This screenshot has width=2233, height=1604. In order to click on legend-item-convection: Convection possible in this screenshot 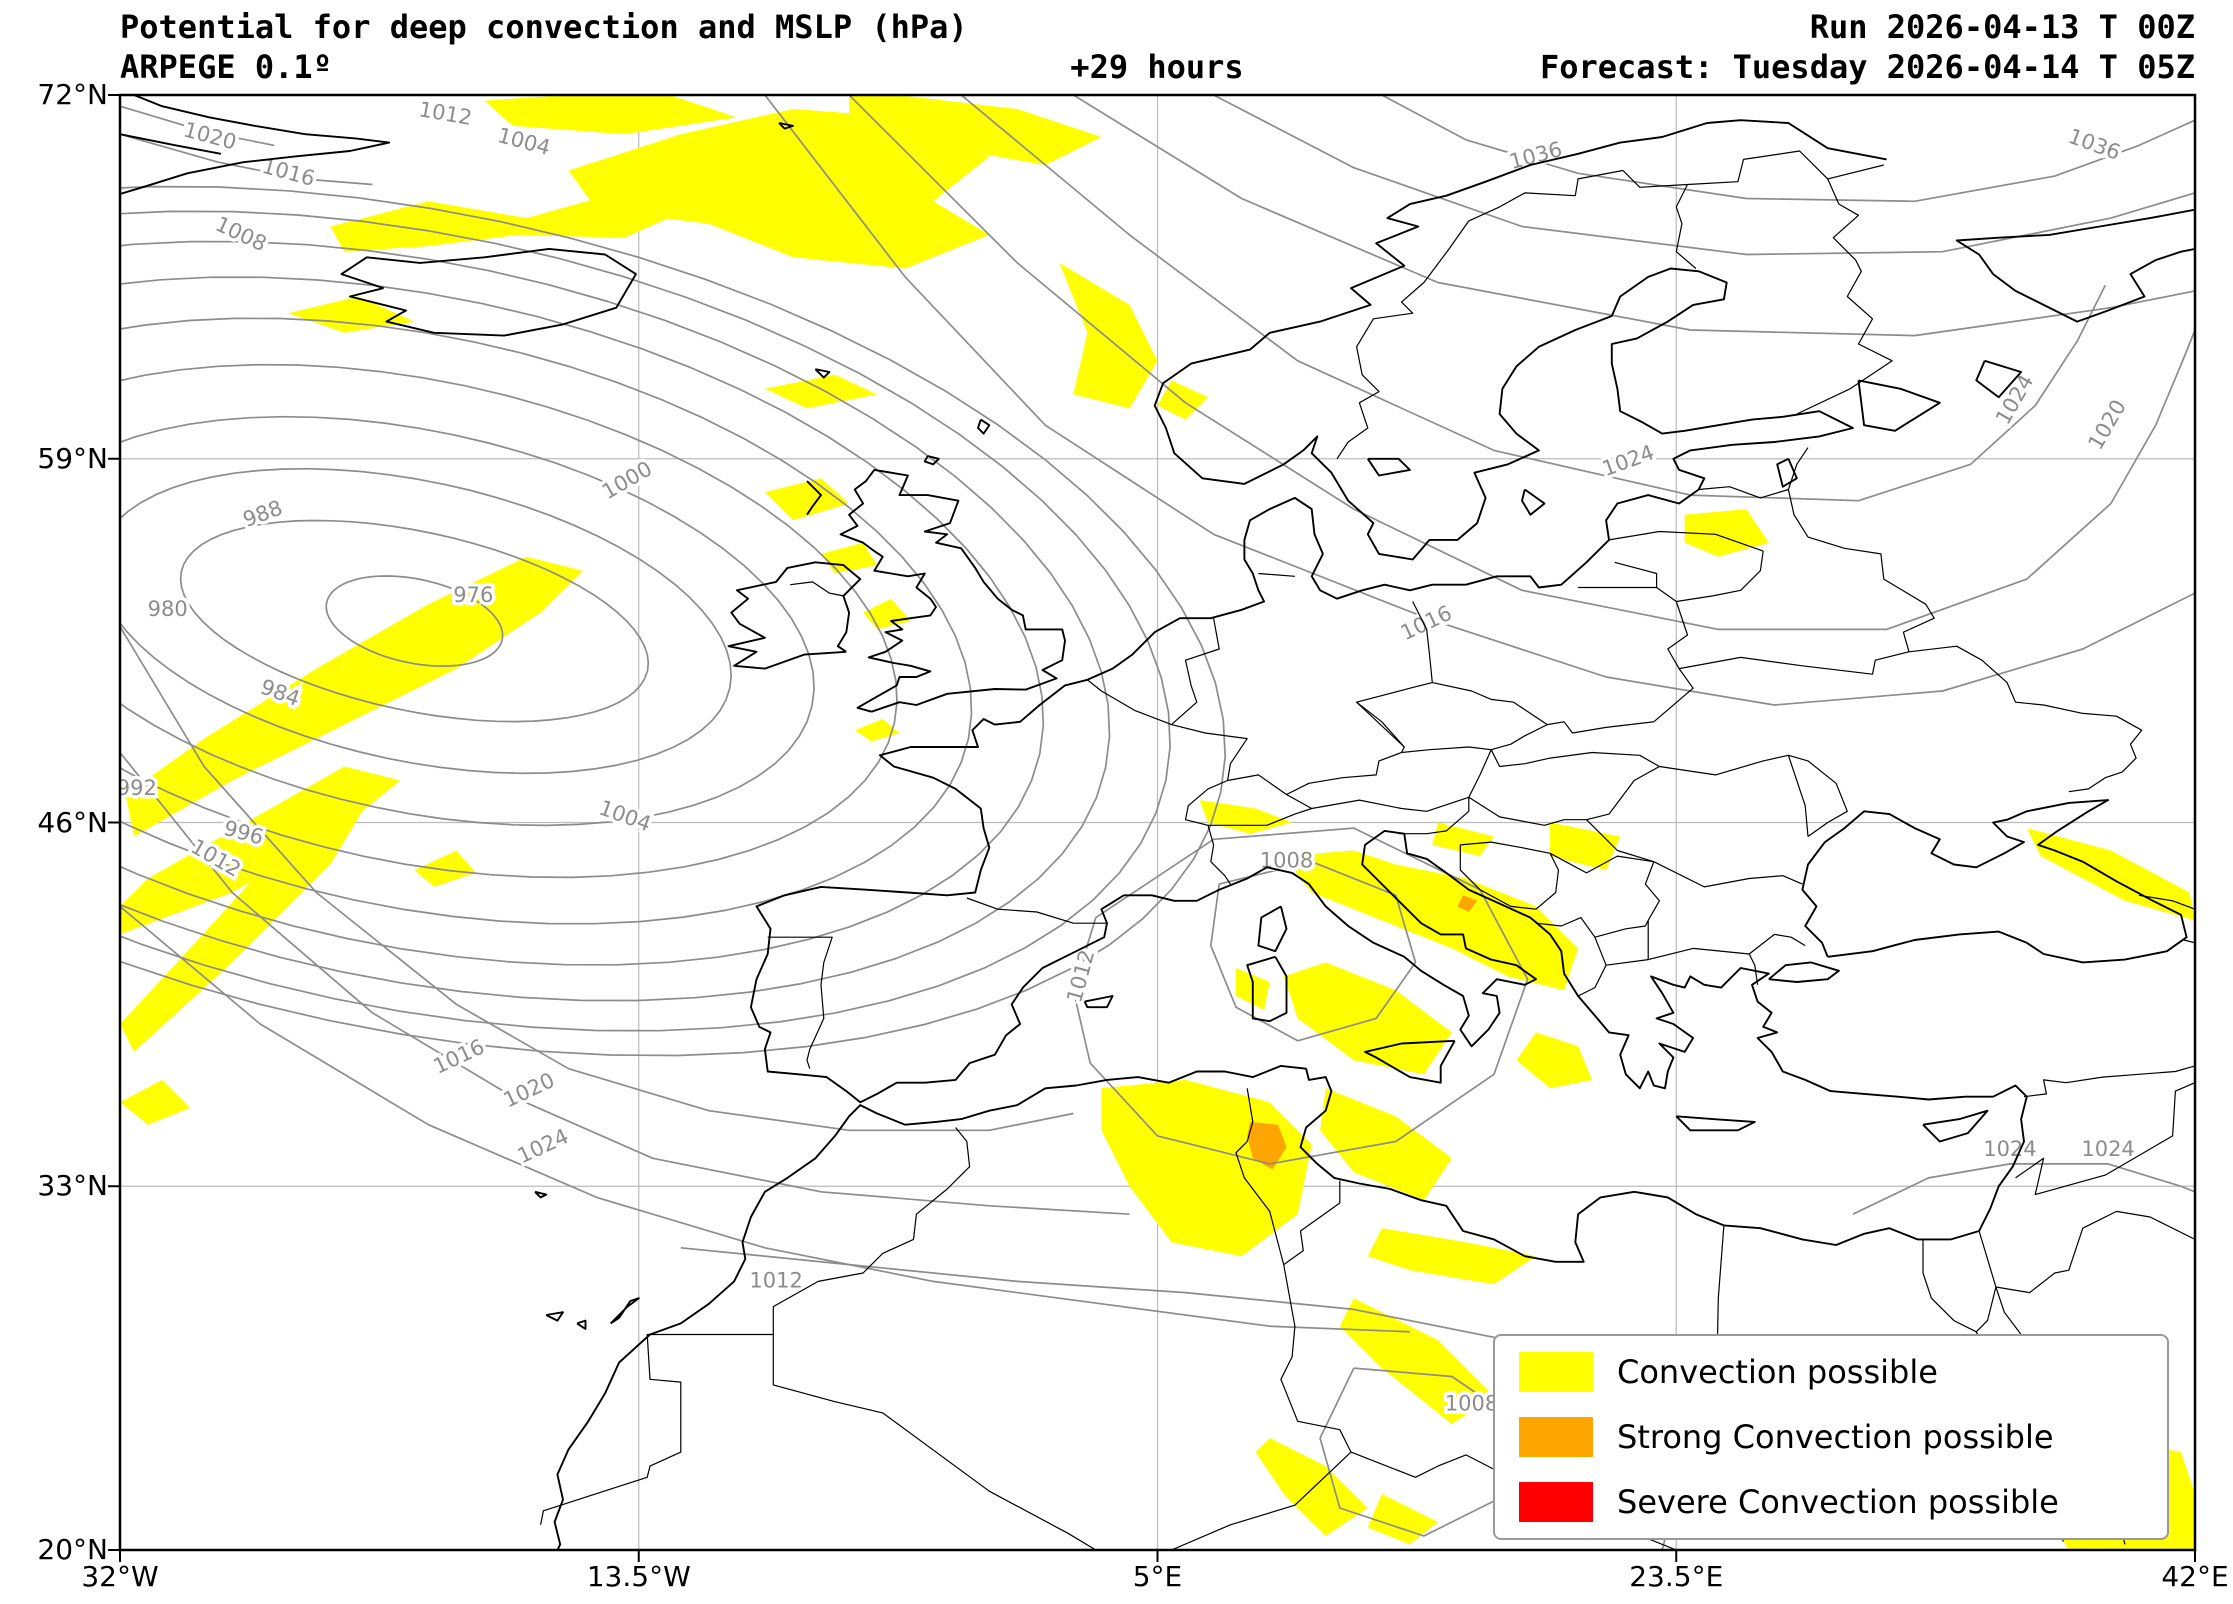, I will do `click(1831, 1372)`.